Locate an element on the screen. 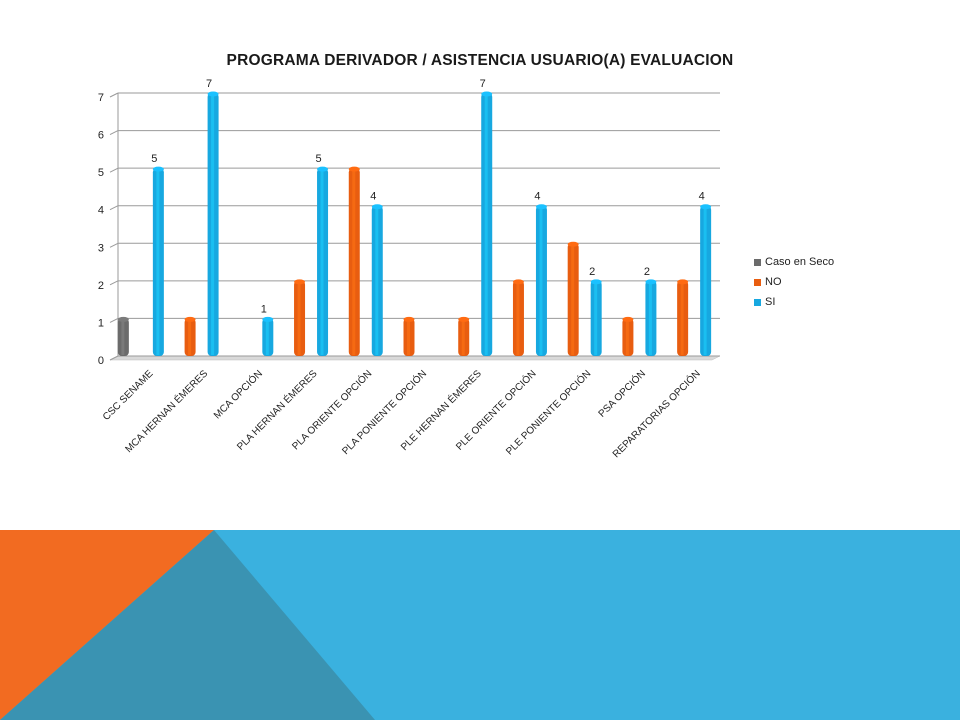 This screenshot has height=720, width=960. y-tick-label: 4 is located at coordinates (101, 211).